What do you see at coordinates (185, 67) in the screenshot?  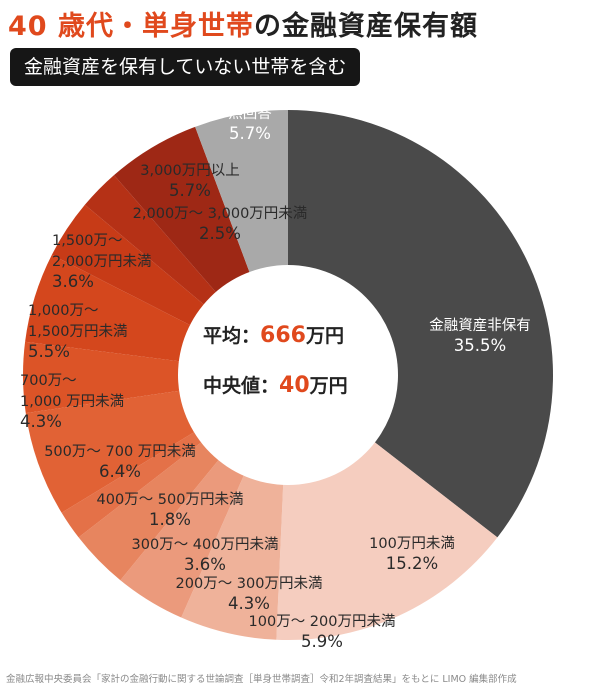 I see `chart-subtitle: 金融資産を保有していない世帯を含む` at bounding box center [185, 67].